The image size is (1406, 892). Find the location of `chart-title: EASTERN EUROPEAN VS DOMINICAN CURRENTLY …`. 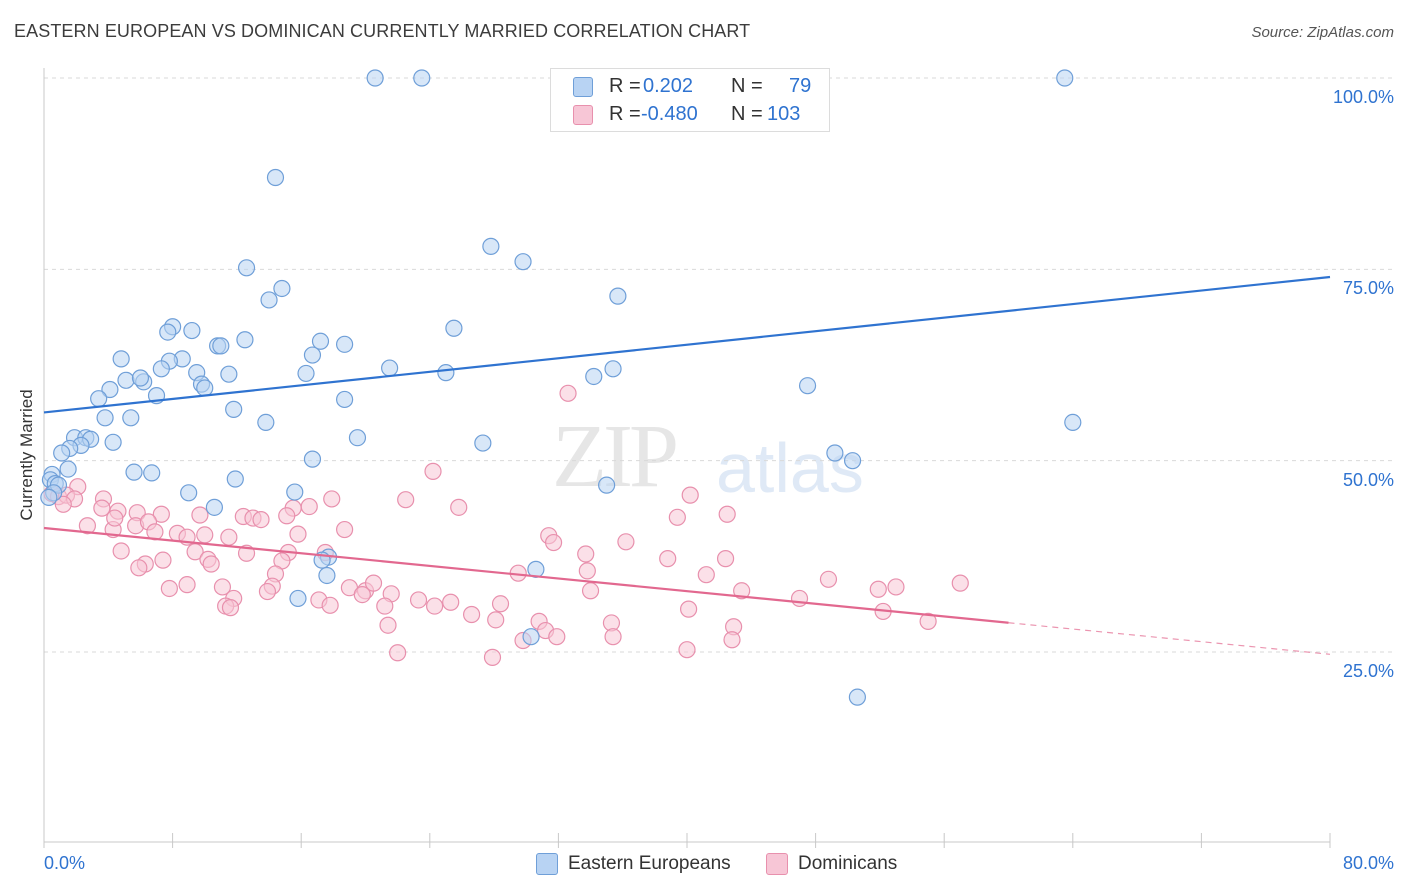

chart-title: EASTERN EUROPEAN VS DOMINICAN CURRENTLY … is located at coordinates (382, 31).